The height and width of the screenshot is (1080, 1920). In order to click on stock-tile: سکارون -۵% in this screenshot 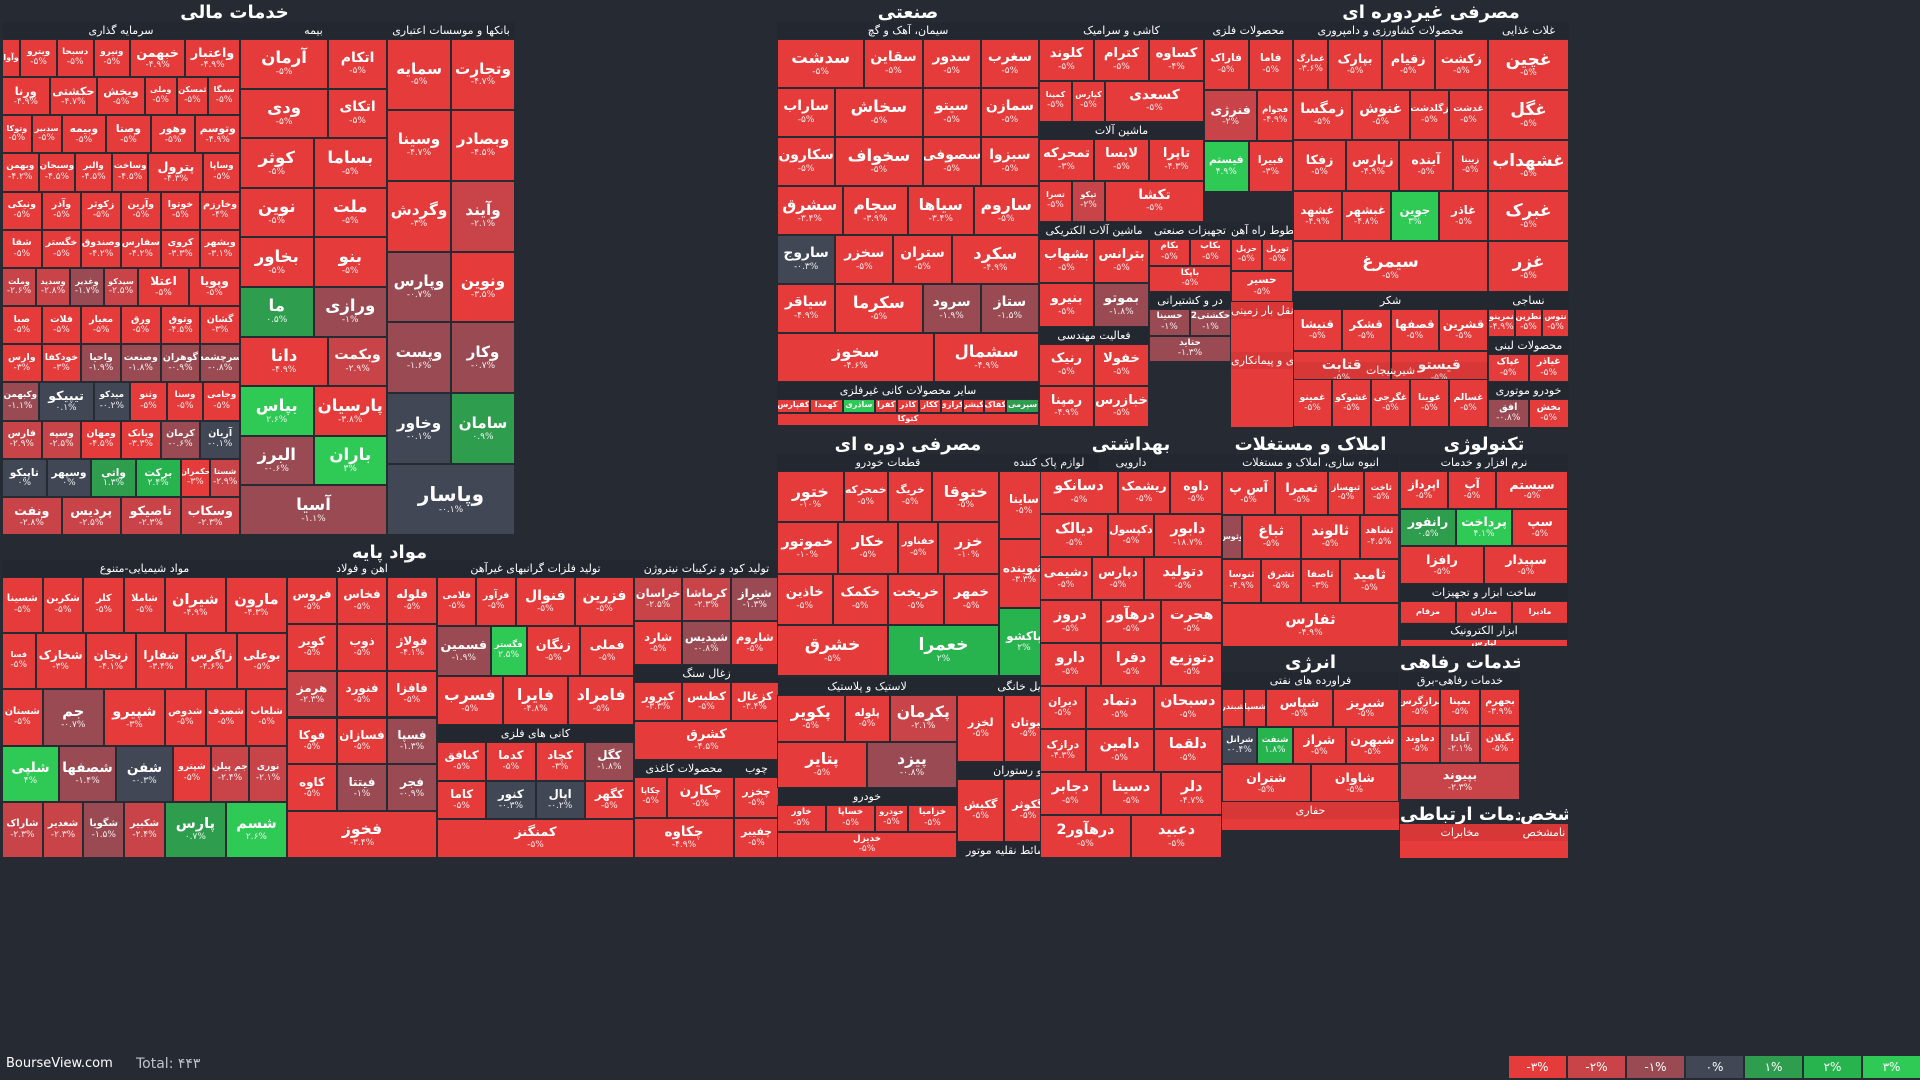, I will do `click(806, 161)`.